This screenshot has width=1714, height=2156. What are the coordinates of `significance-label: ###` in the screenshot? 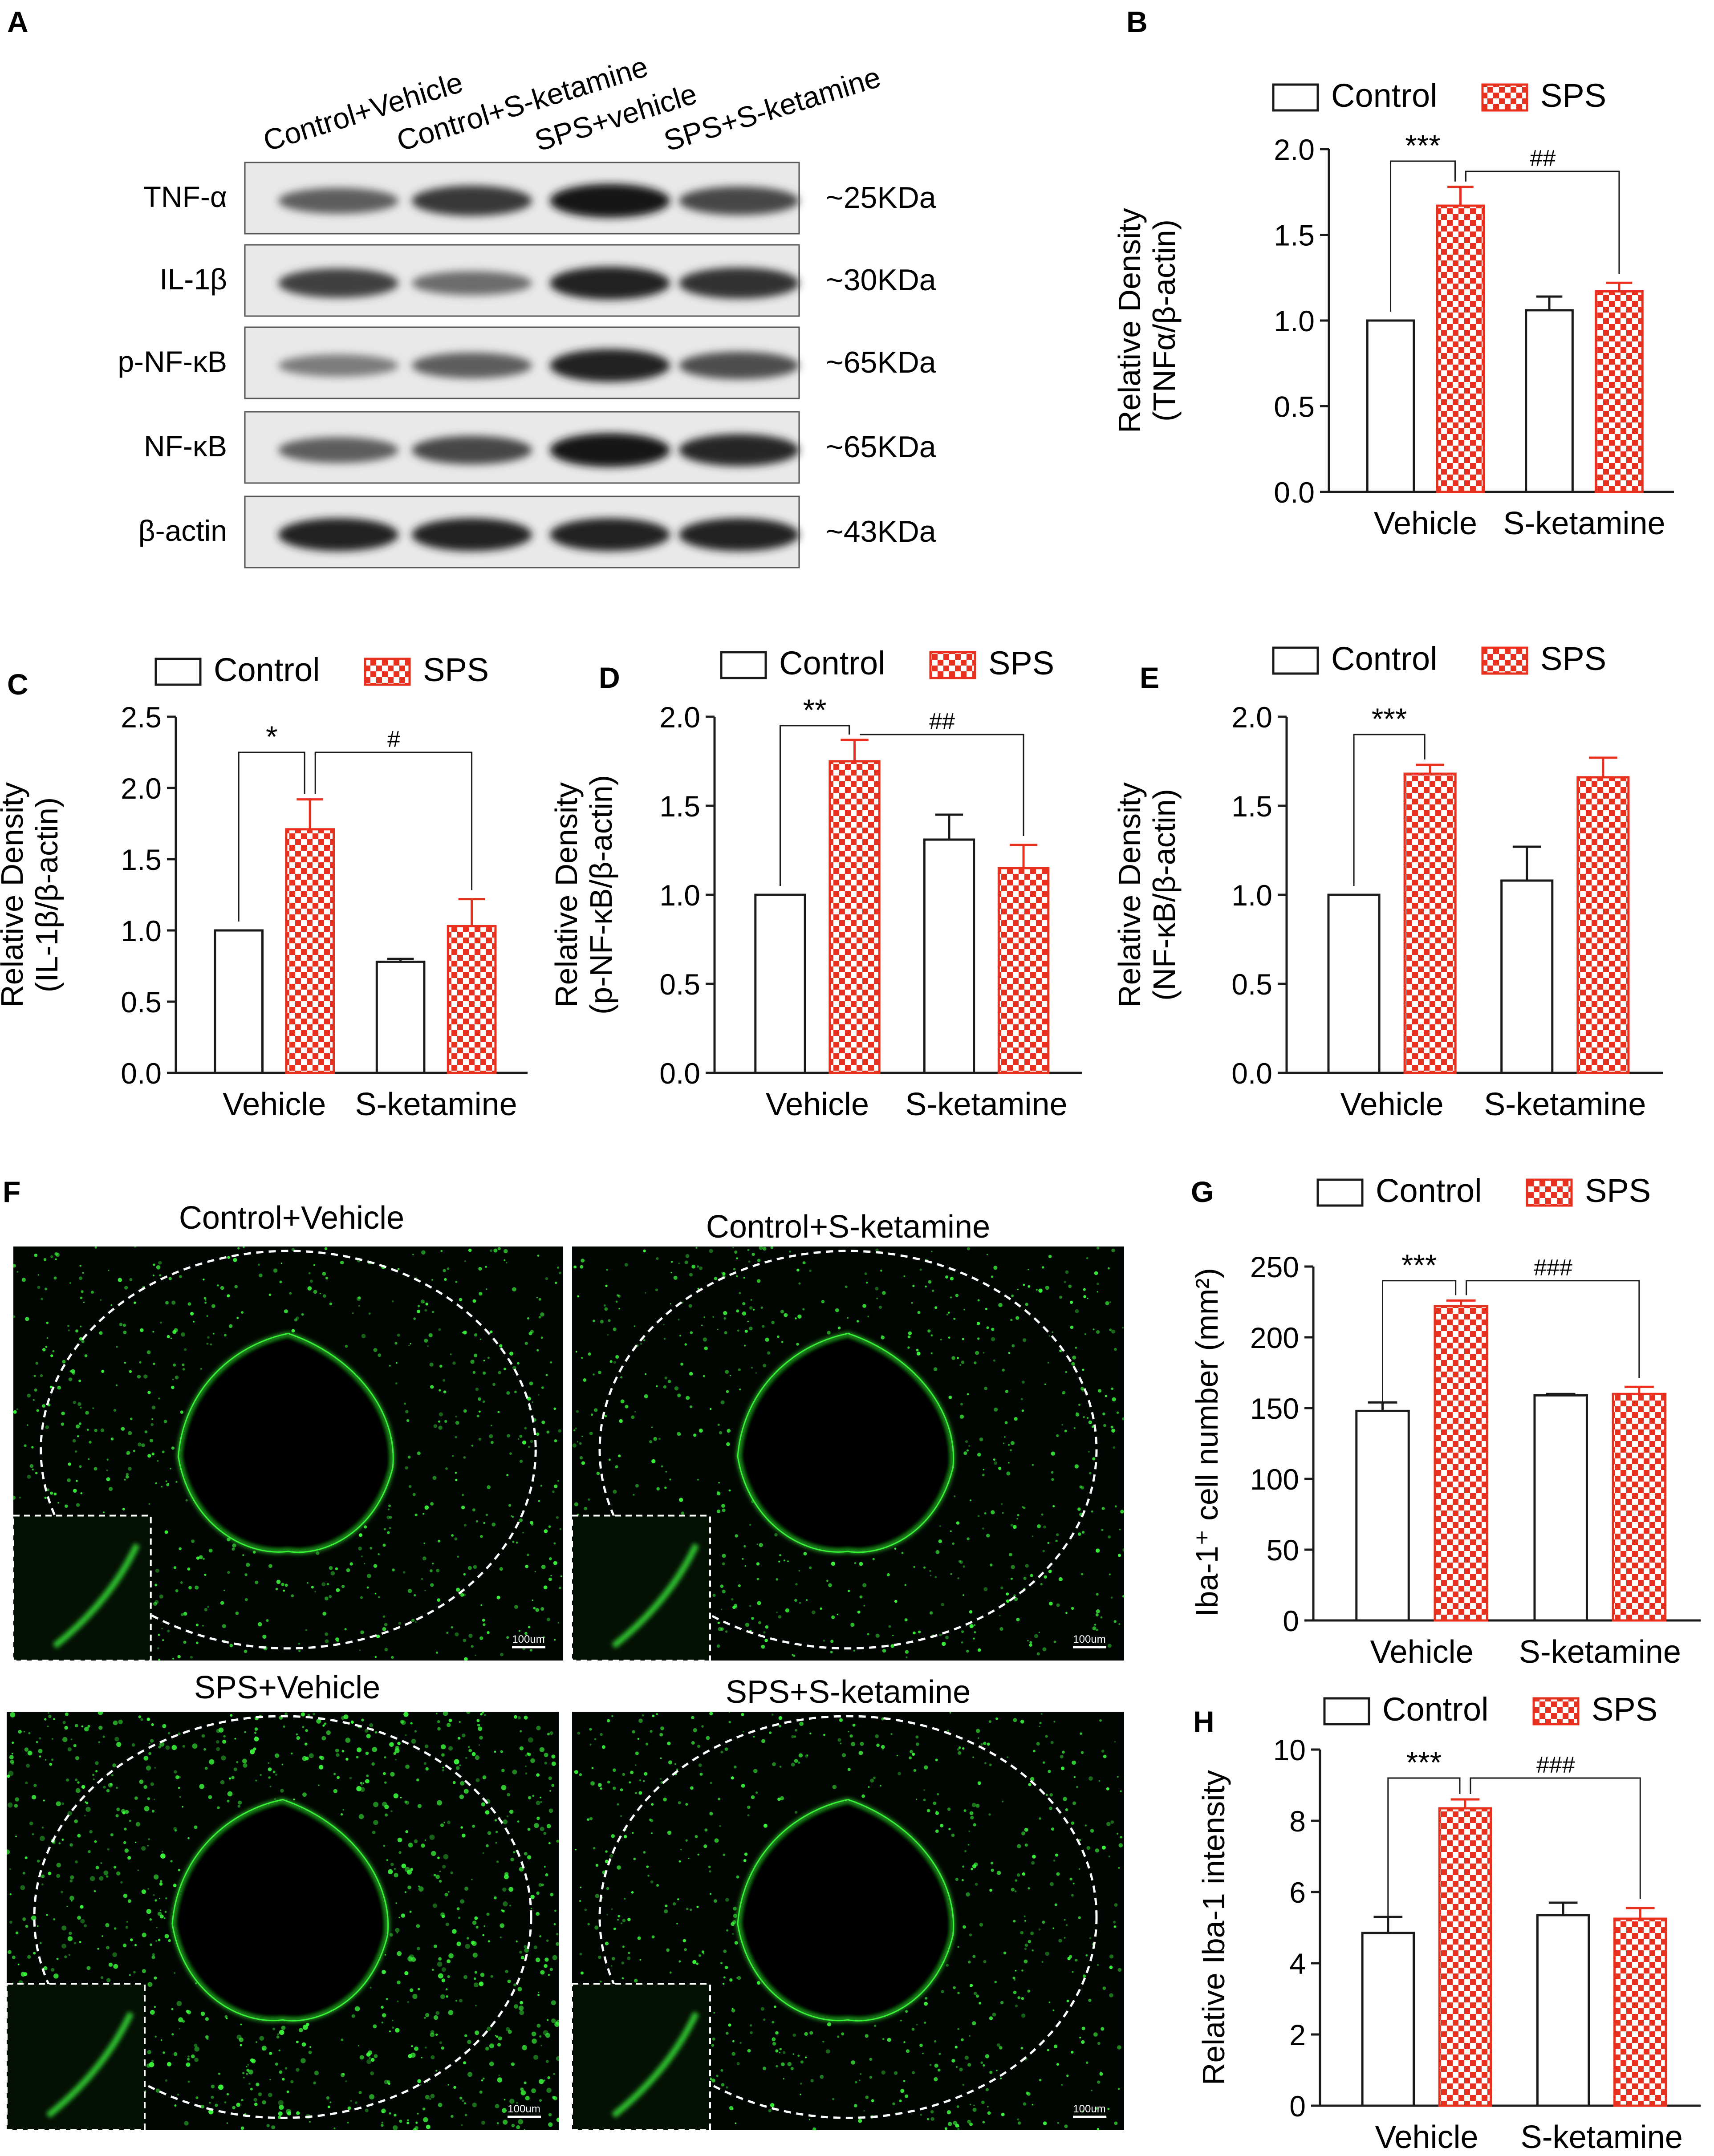 It's located at (1552, 1268).